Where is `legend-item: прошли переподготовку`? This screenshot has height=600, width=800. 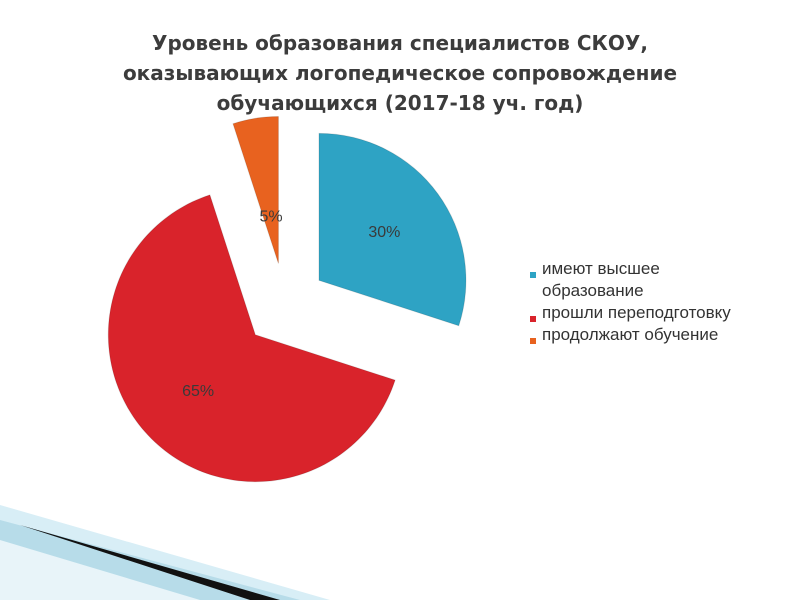 legend-item: прошли переподготовку is located at coordinates (645, 313).